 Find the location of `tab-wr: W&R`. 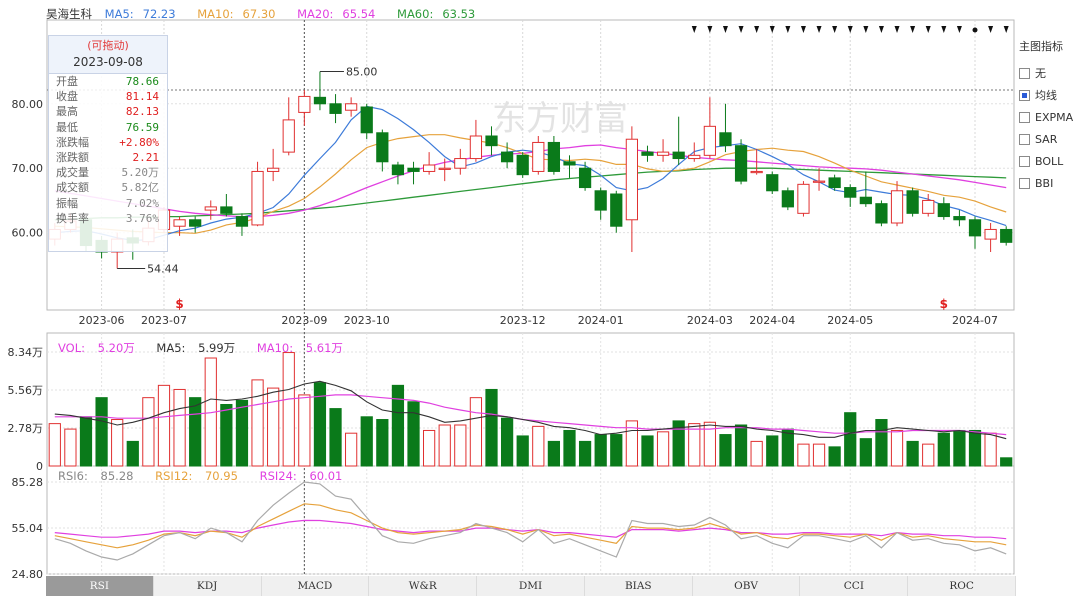

tab-wr: W&R is located at coordinates (423, 586).